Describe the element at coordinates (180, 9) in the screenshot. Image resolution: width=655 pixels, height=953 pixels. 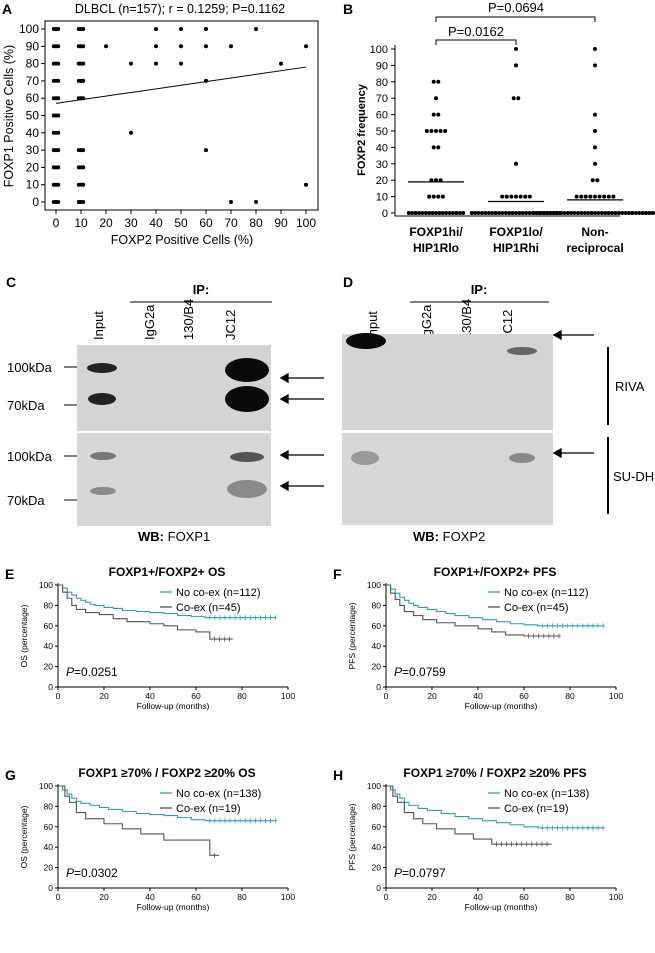
I see `panel-a-title: DLBCL (n=157); r = 0.1259; P=0.1162` at that location.